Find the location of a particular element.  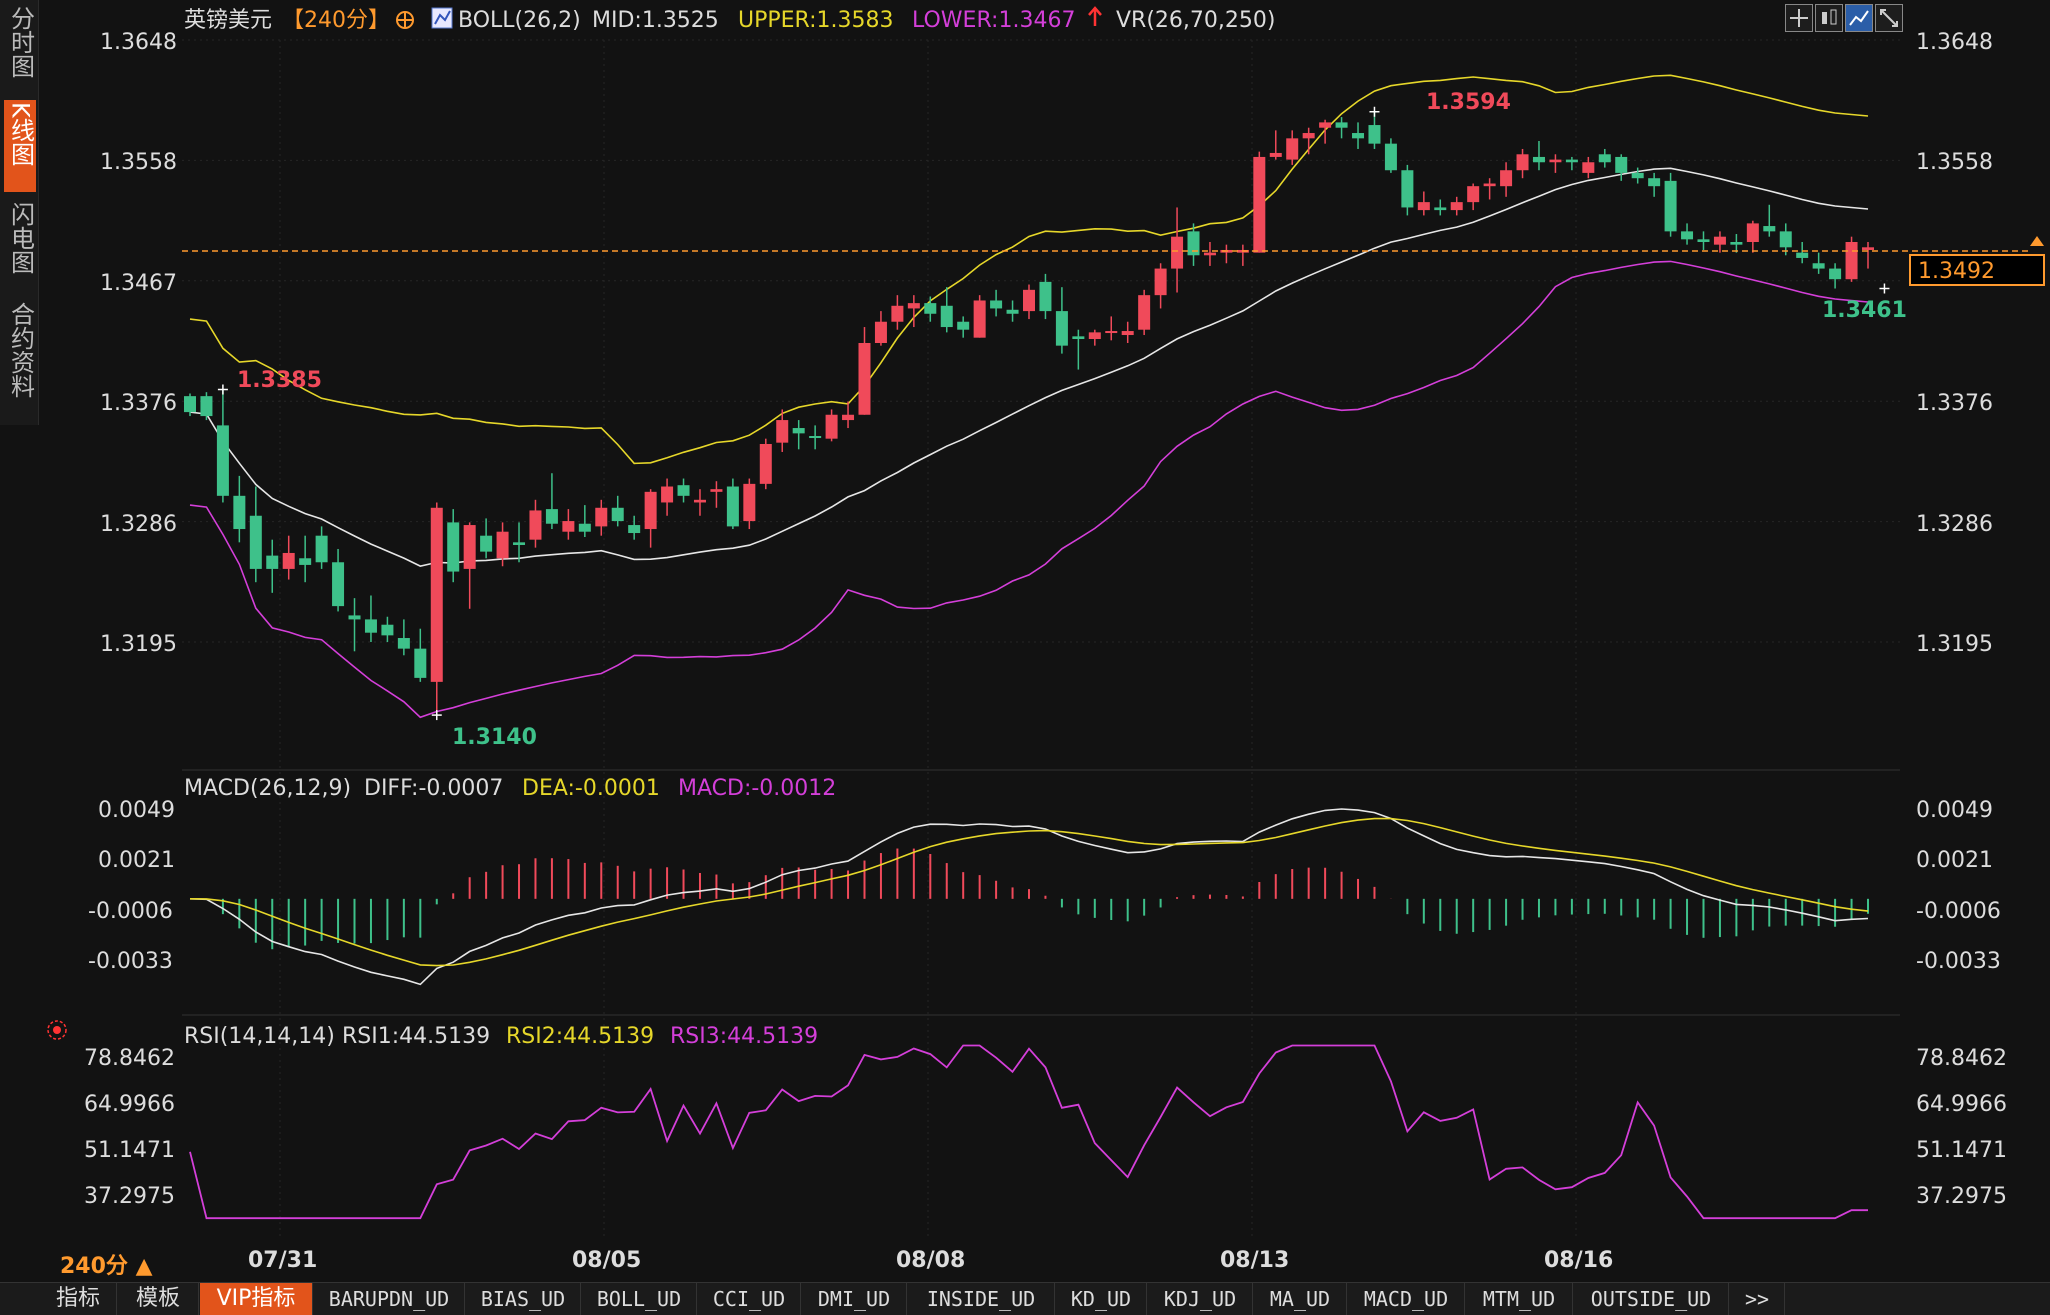

tab-kd: KD_UD is located at coordinates (1101, 1299).